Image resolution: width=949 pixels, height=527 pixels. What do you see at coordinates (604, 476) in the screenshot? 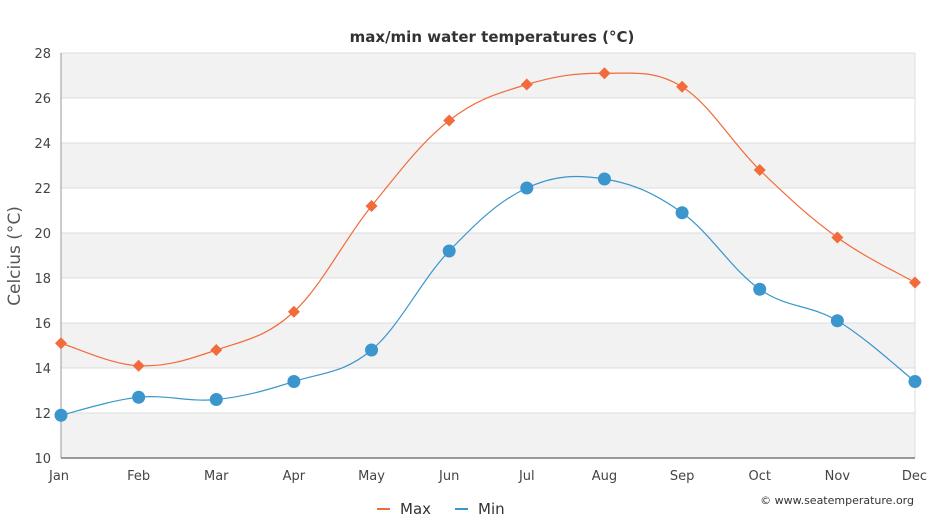
I see `x-tick-label: Aug` at bounding box center [604, 476].